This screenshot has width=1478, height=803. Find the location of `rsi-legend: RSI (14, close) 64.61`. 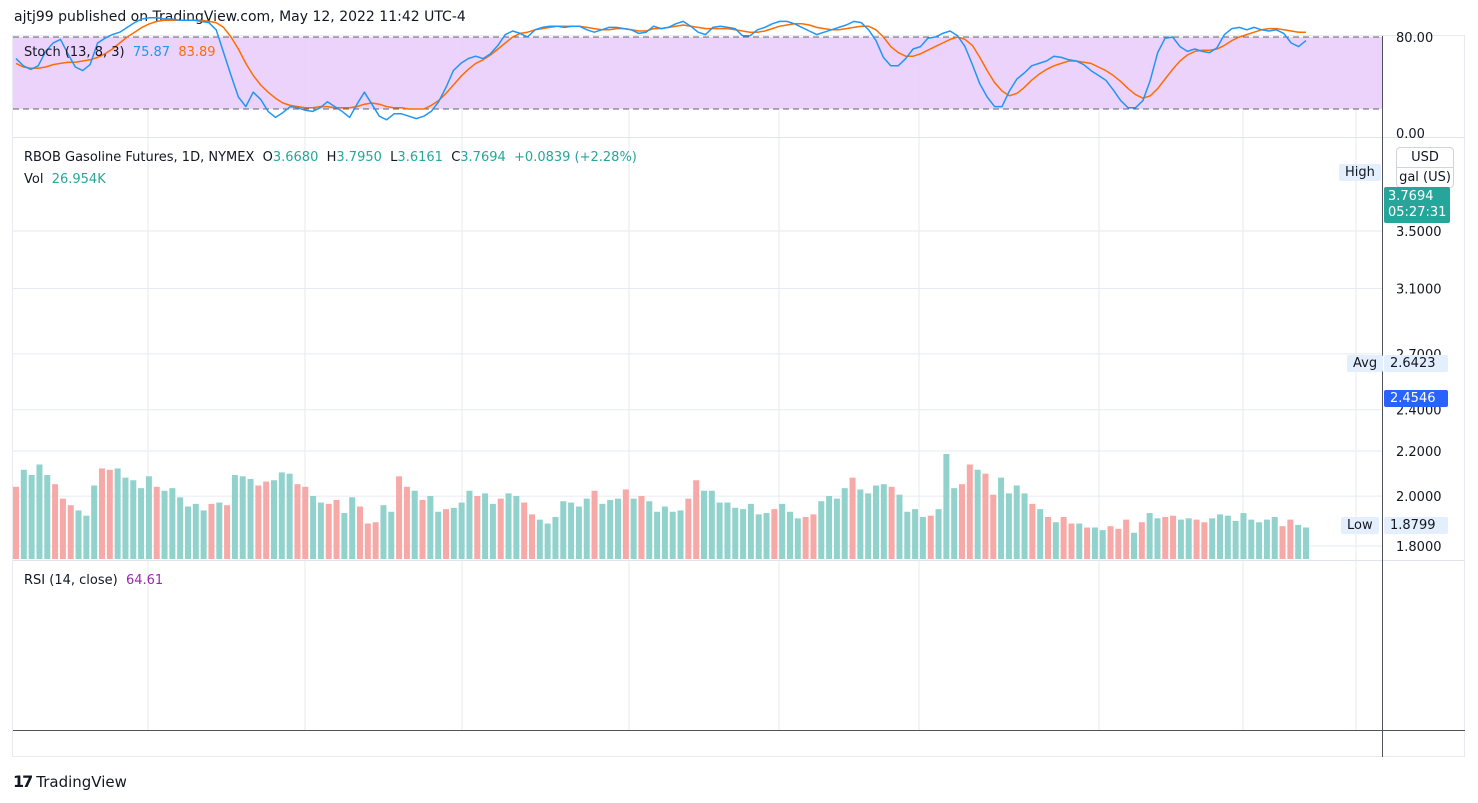

rsi-legend: RSI (14, close) 64.61 is located at coordinates (93, 580).